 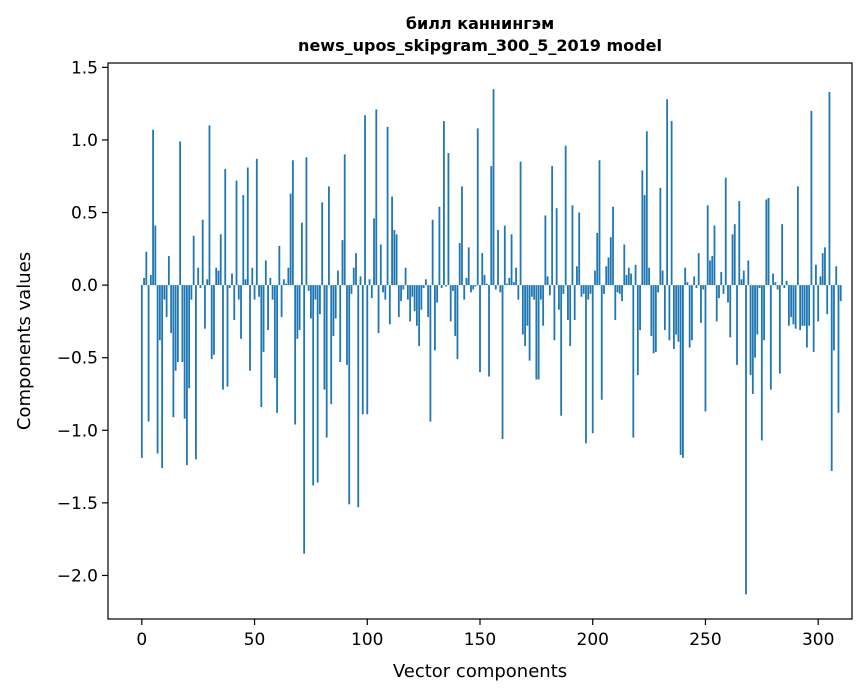 I want to click on x-tick-label: 50, so click(x=255, y=640).